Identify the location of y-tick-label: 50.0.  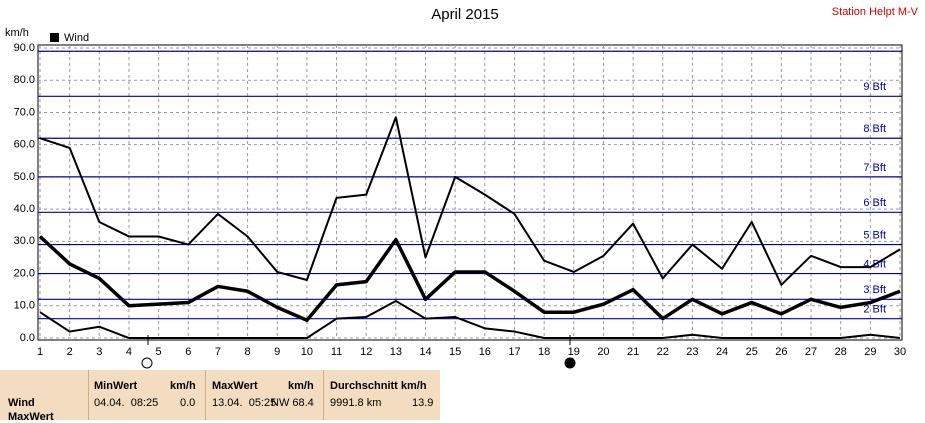
(24, 177).